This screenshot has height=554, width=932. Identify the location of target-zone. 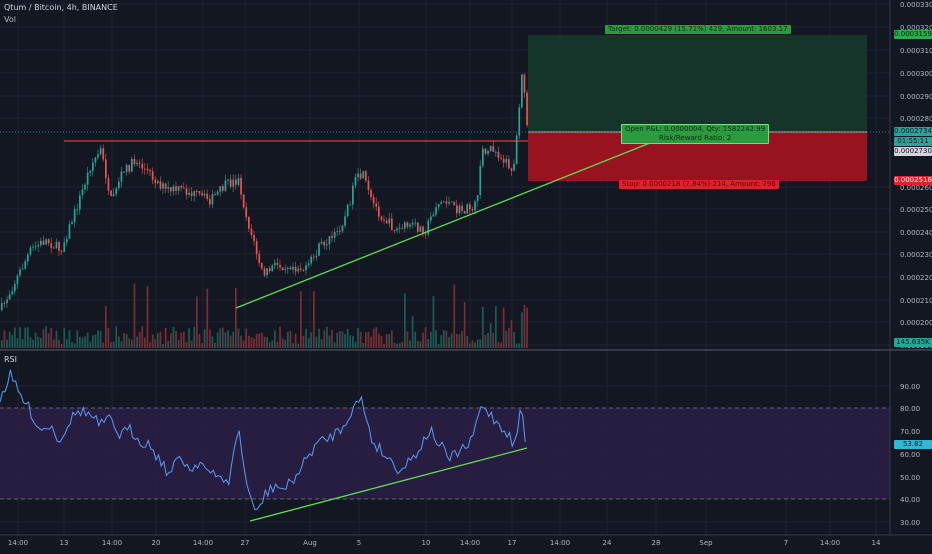
(697, 83).